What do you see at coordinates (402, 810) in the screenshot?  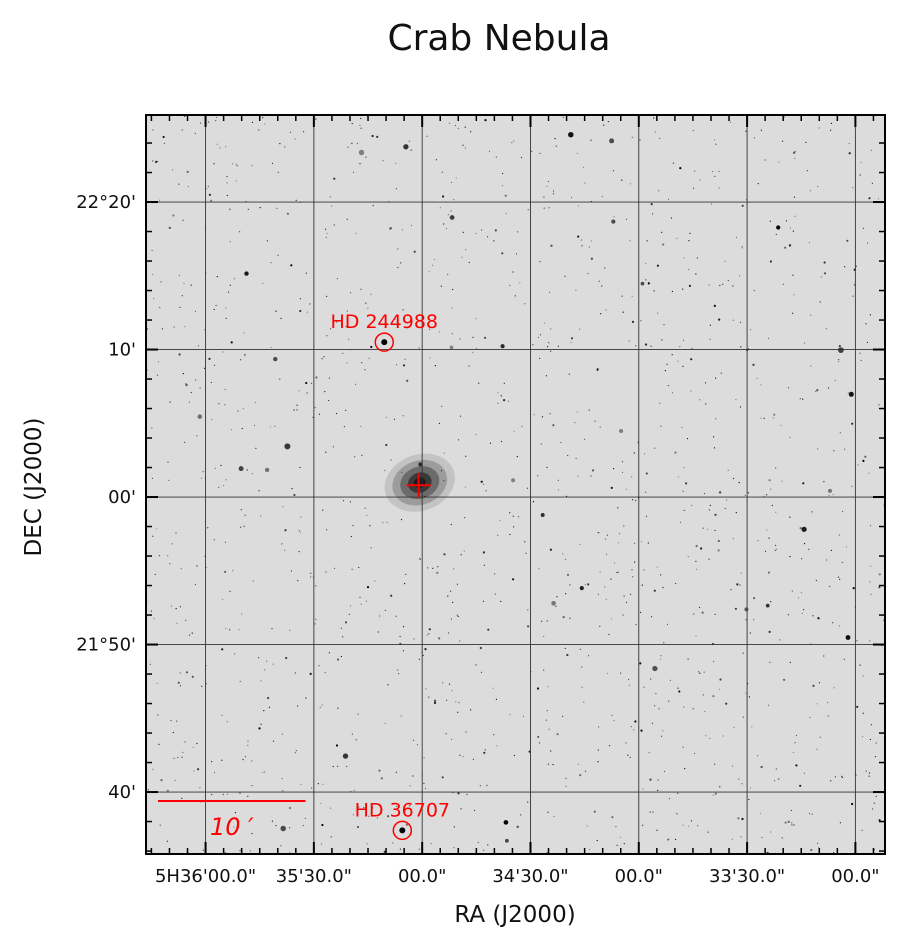 I see `star-label: HD 36707` at bounding box center [402, 810].